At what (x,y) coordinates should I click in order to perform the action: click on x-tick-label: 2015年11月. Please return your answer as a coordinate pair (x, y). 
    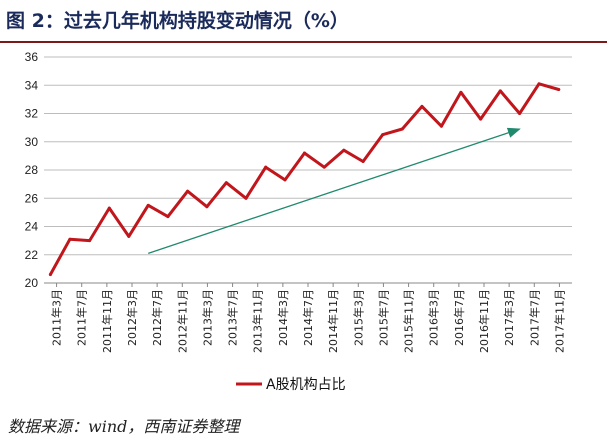
    Looking at the image, I should click on (409, 321).